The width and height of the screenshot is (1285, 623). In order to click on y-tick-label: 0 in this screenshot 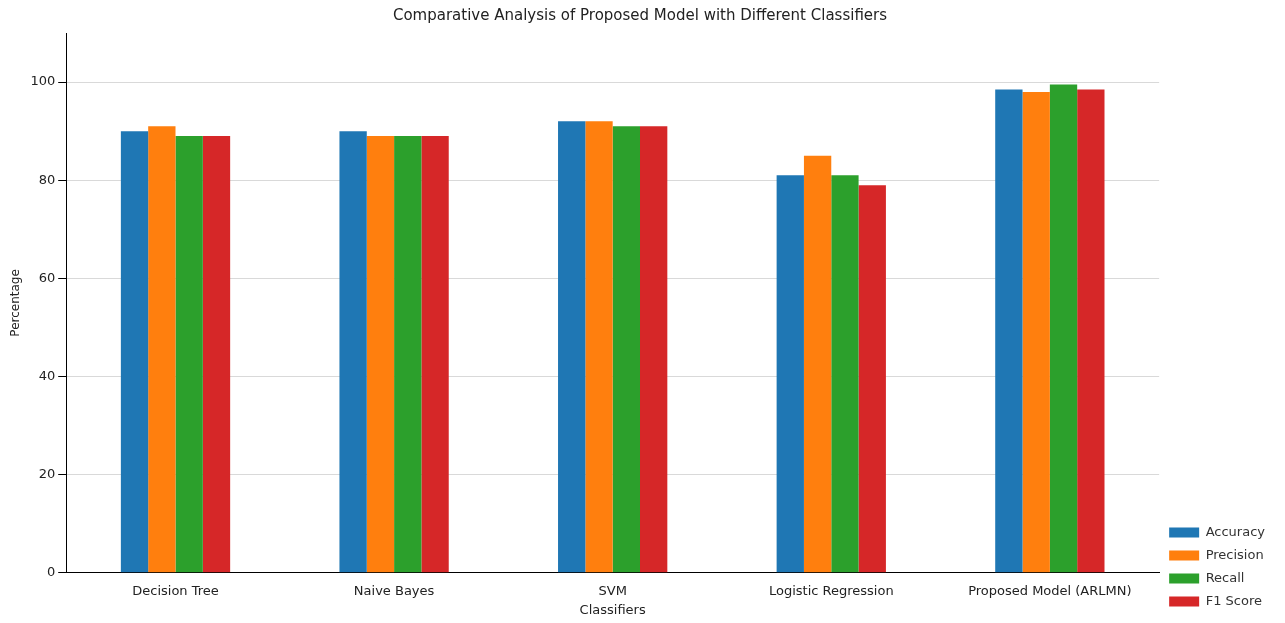, I will do `click(51, 572)`.